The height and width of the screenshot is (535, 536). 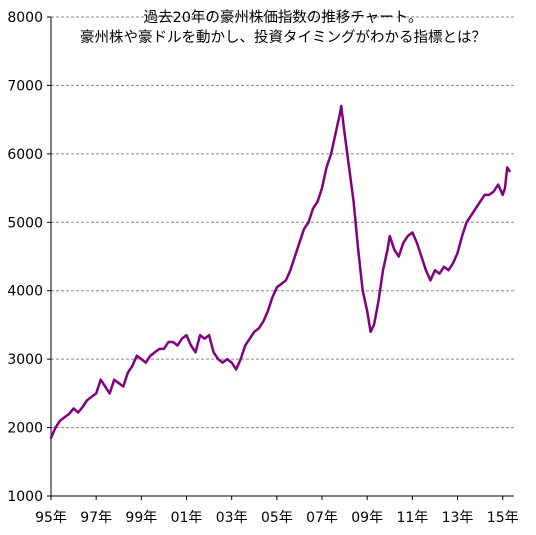 What do you see at coordinates (503, 518) in the screenshot?
I see `x-tick-label: 15年` at bounding box center [503, 518].